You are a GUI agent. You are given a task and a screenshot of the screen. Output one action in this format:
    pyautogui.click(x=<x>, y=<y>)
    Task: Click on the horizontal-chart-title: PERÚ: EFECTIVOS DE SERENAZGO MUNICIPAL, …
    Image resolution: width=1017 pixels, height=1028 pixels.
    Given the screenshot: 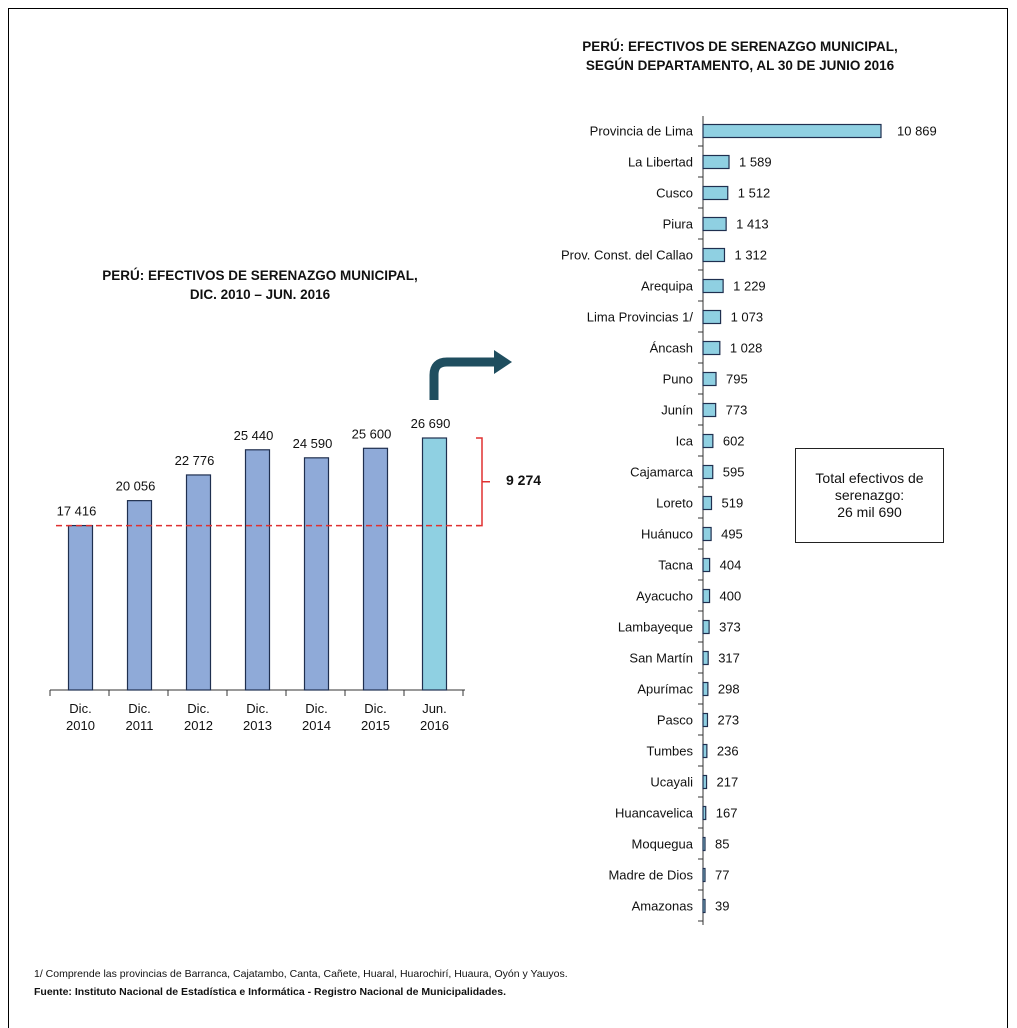 What is the action you would take?
    pyautogui.click(x=740, y=56)
    